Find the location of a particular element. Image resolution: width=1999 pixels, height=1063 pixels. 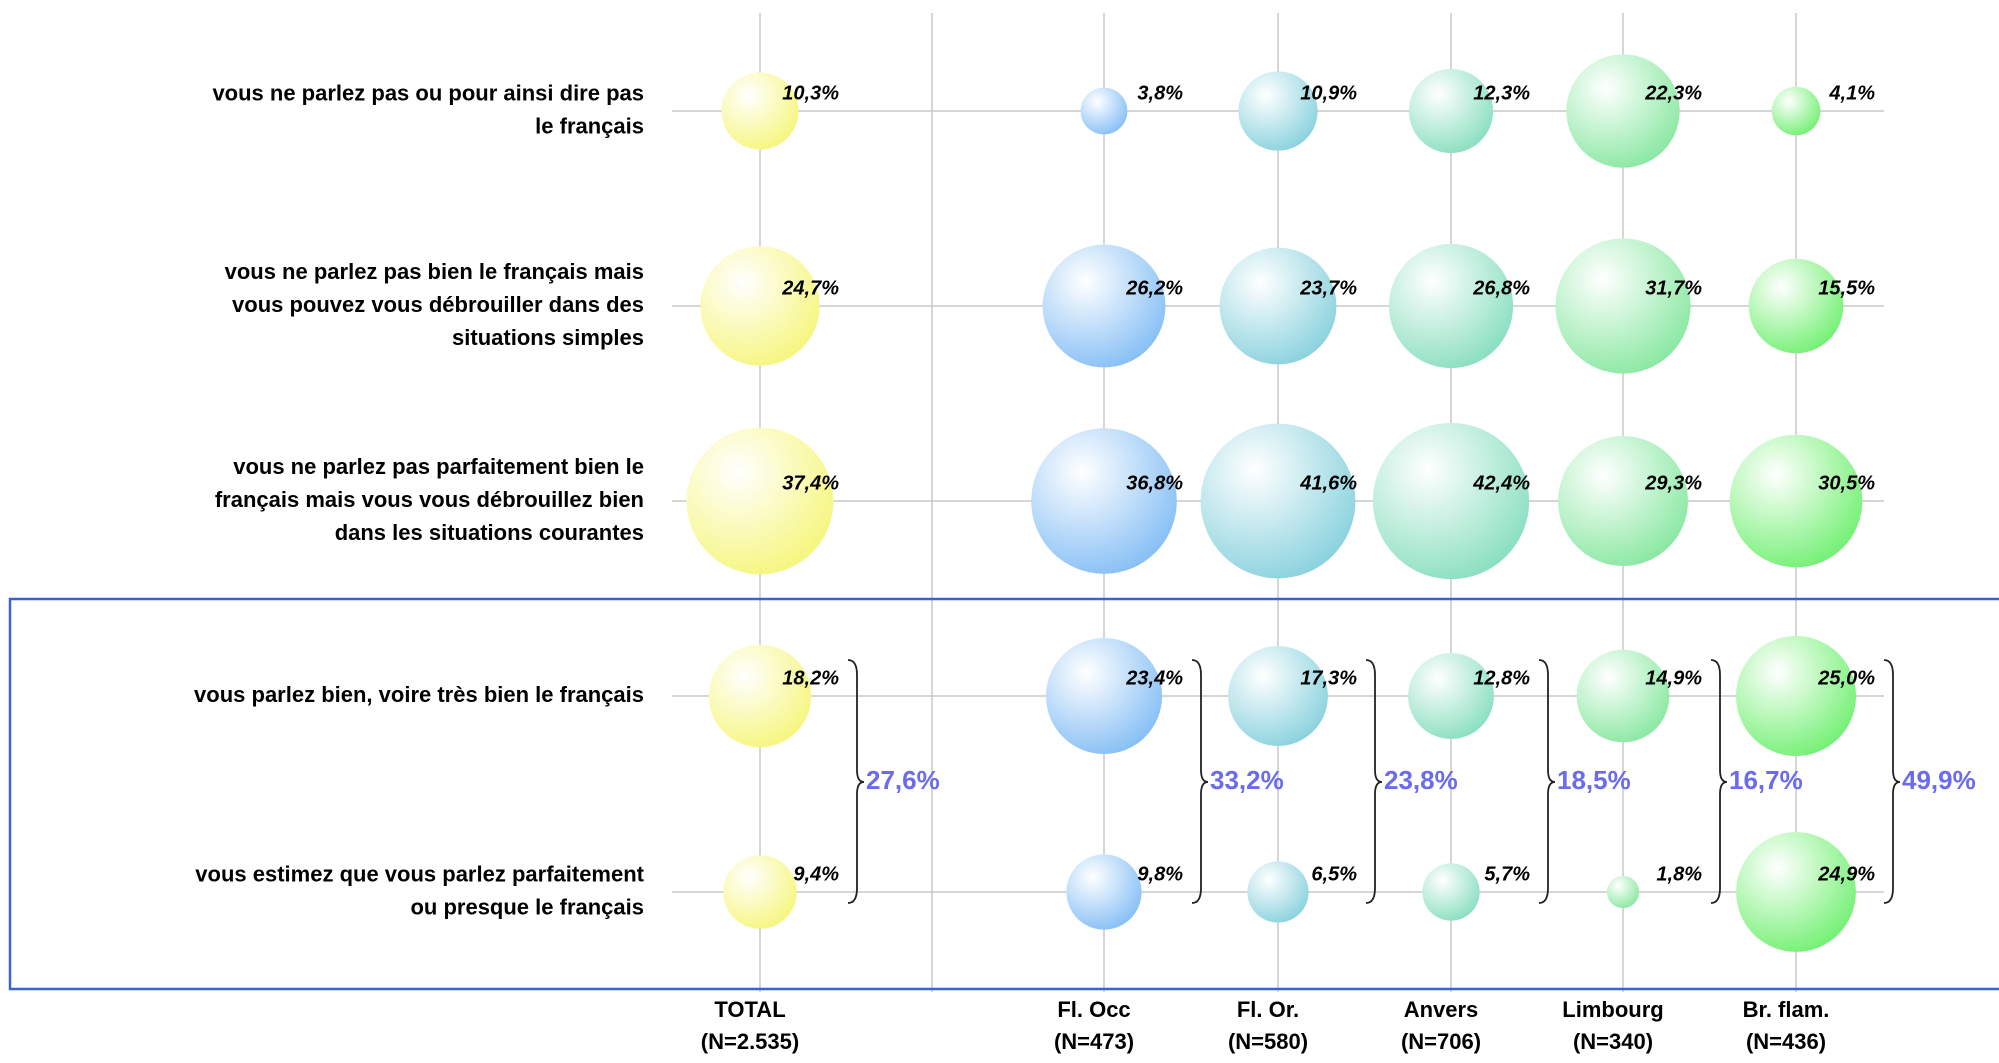

value-label: 6,5% is located at coordinates (1334, 874).